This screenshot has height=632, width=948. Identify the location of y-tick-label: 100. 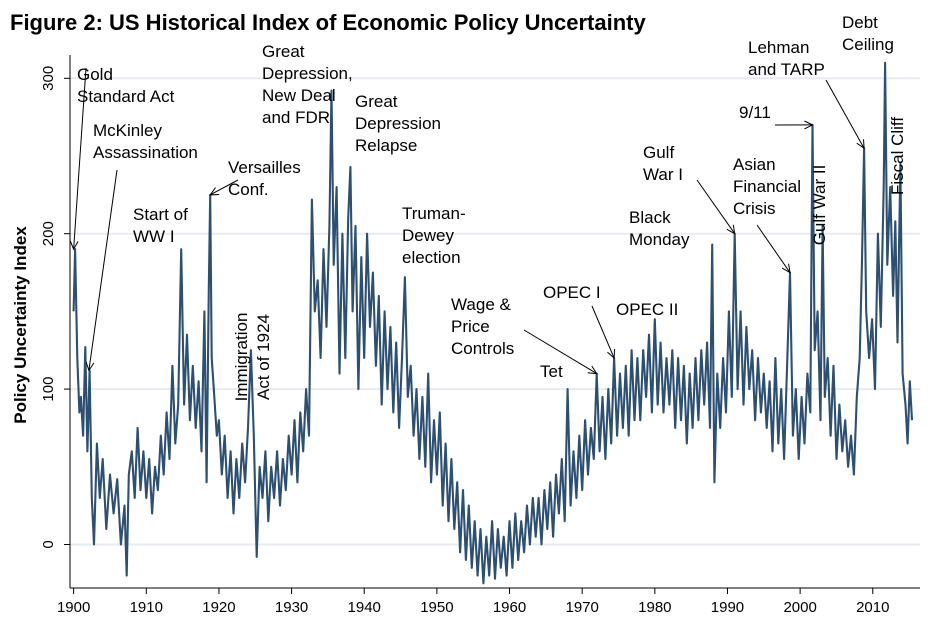
(48, 389).